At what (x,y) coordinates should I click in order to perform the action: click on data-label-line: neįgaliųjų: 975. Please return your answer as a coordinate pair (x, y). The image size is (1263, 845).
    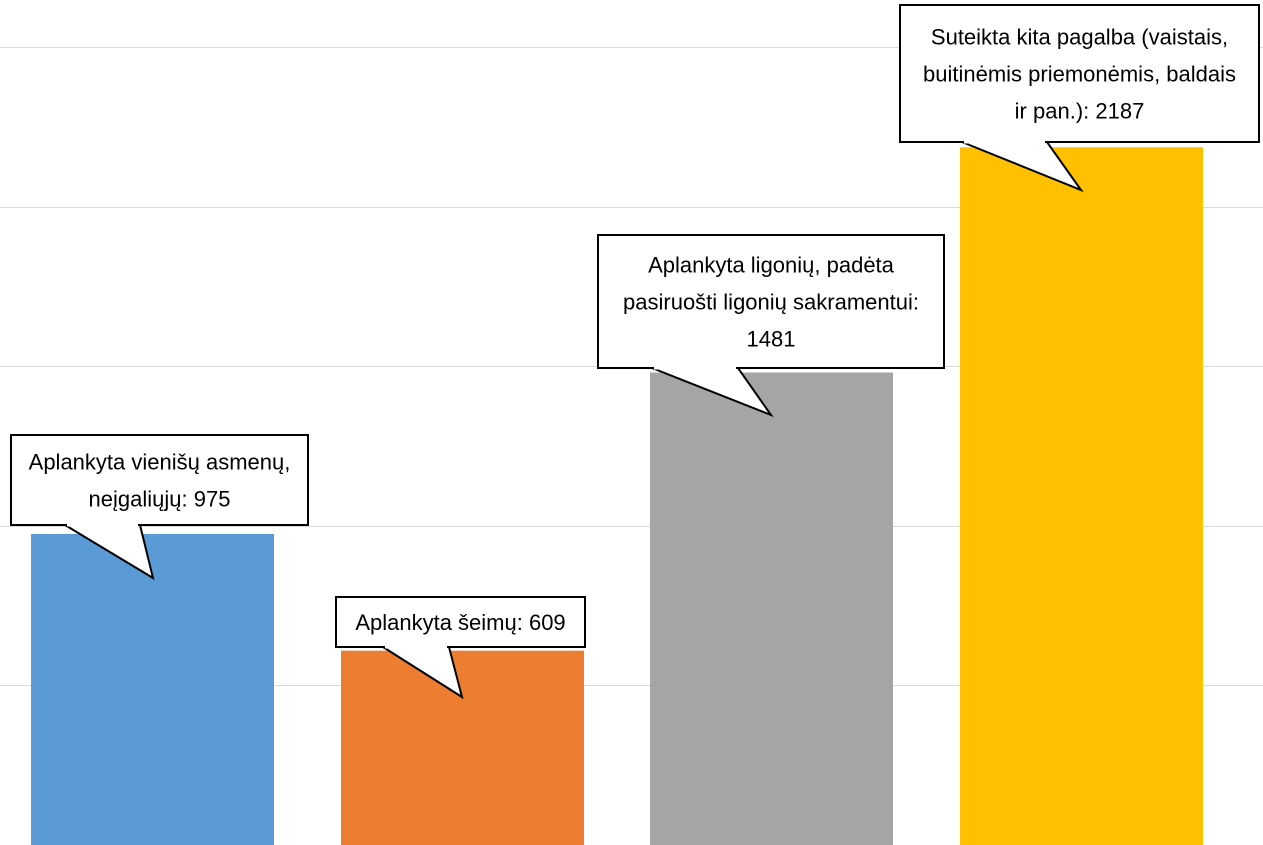
    Looking at the image, I should click on (160, 499).